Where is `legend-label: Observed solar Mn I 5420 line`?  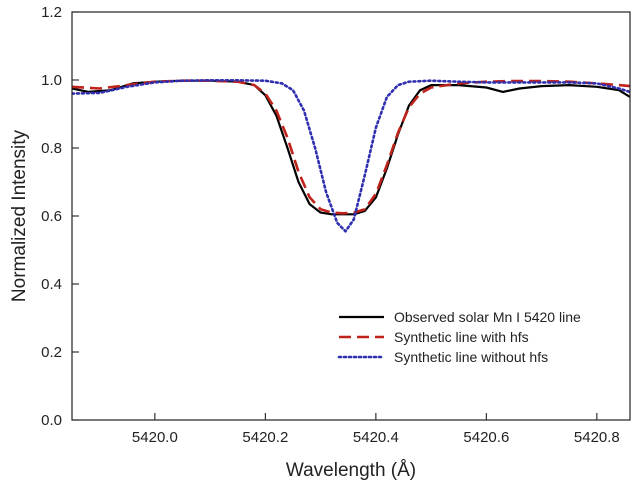 legend-label: Observed solar Mn I 5420 line is located at coordinates (487, 317).